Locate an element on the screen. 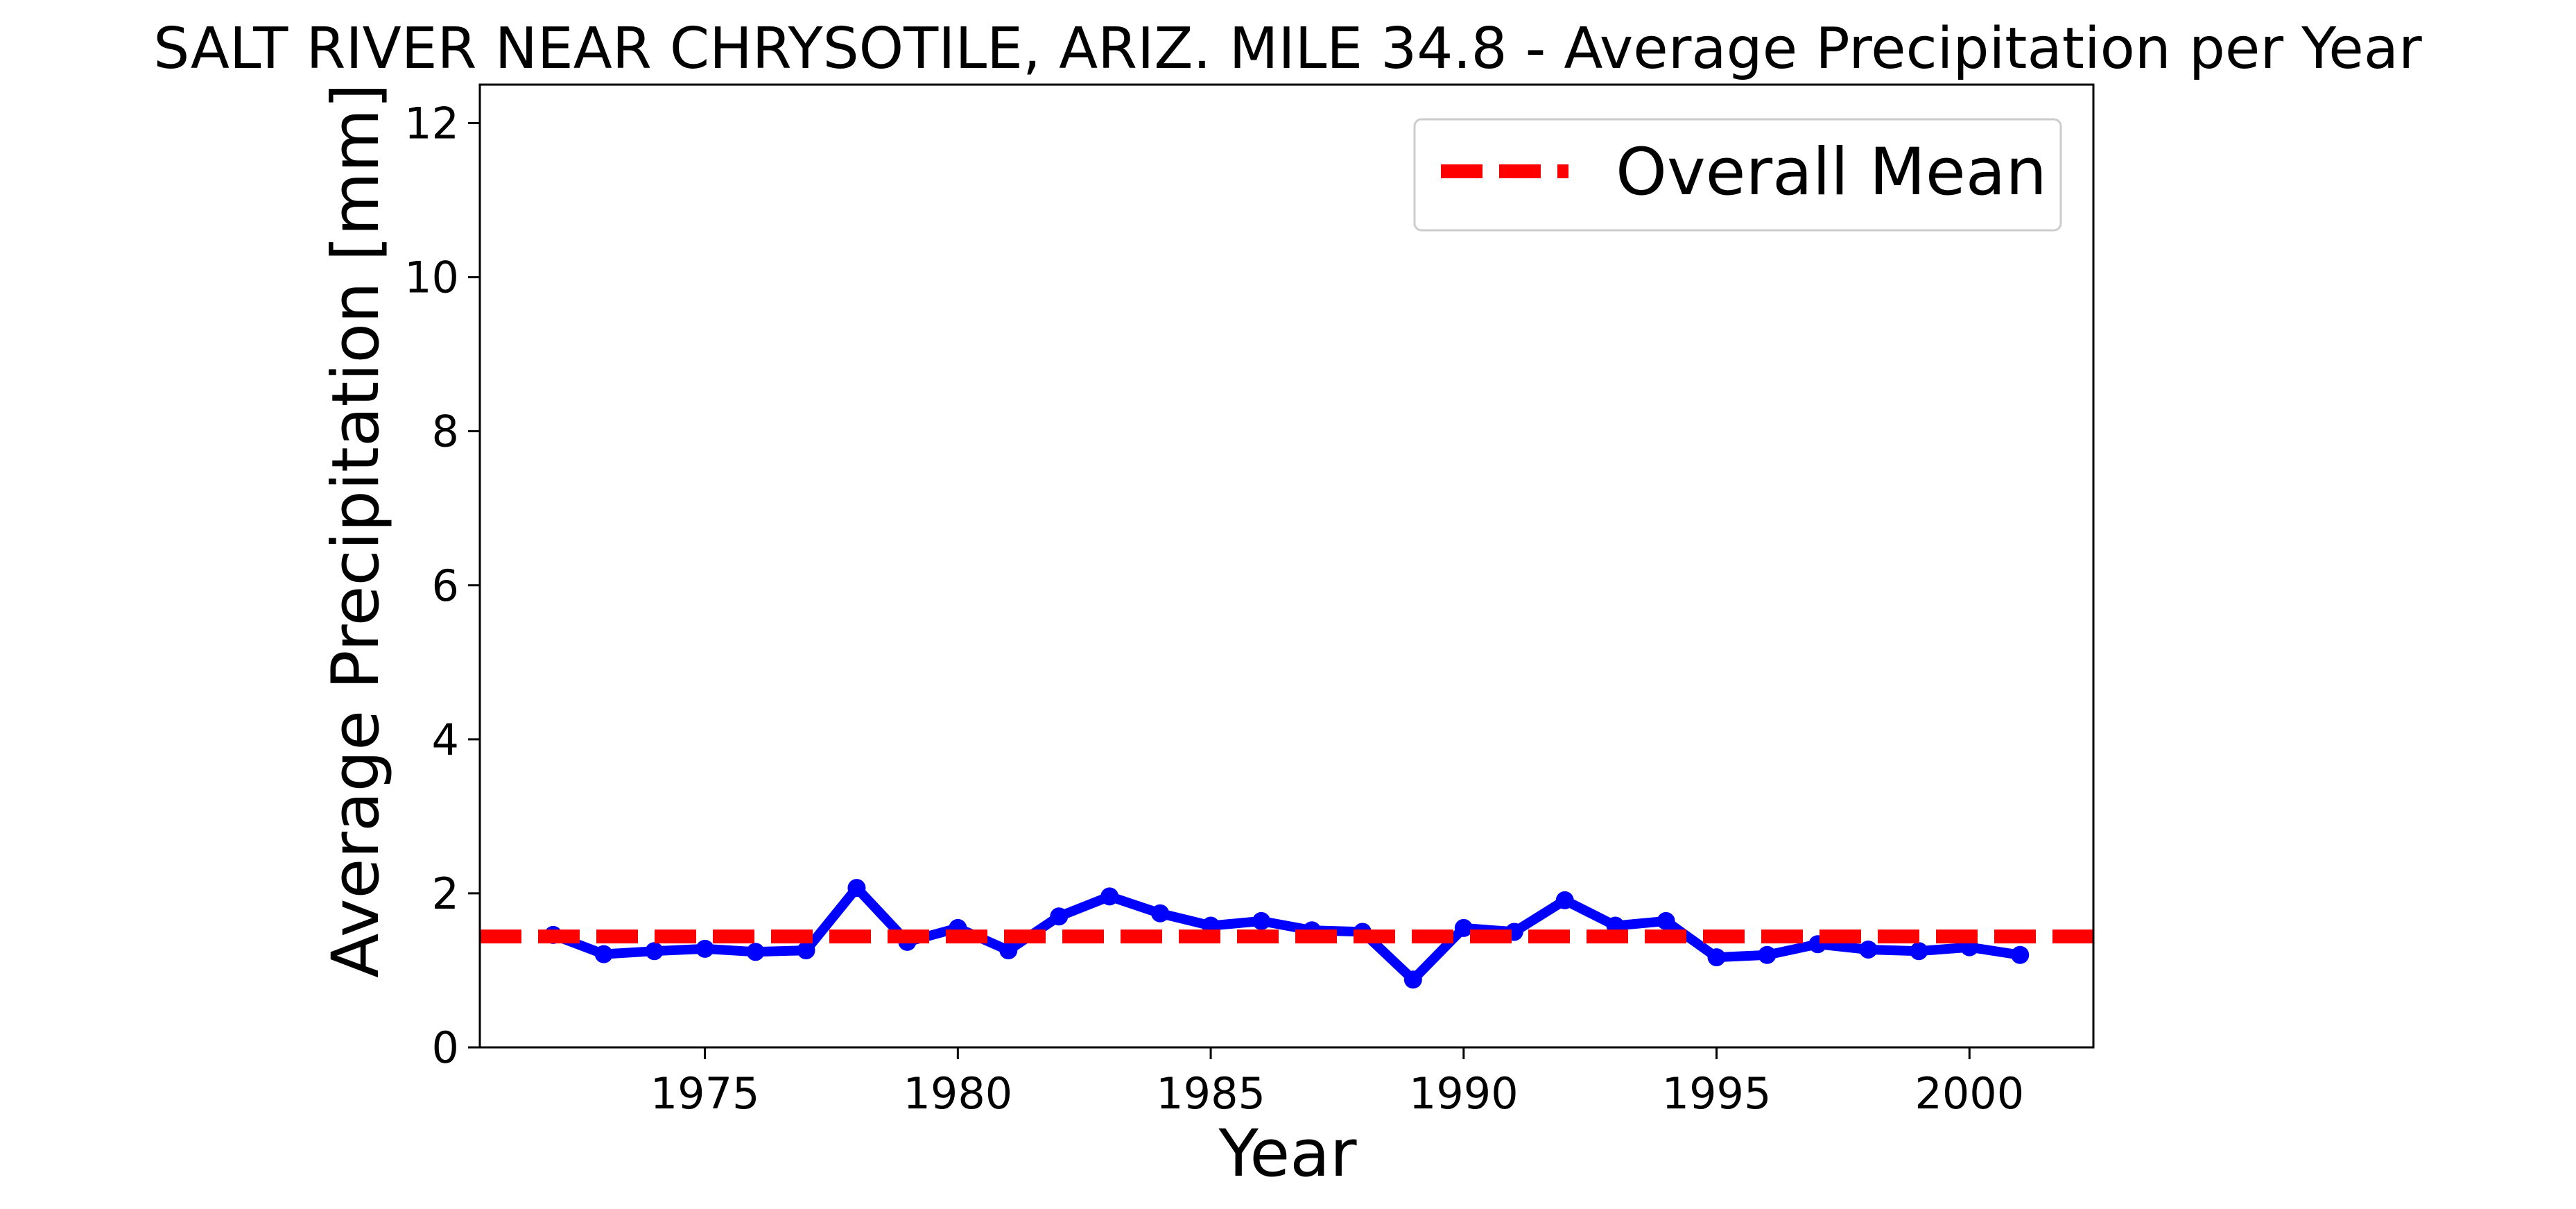  y-tick-label: 2 is located at coordinates (445, 893).